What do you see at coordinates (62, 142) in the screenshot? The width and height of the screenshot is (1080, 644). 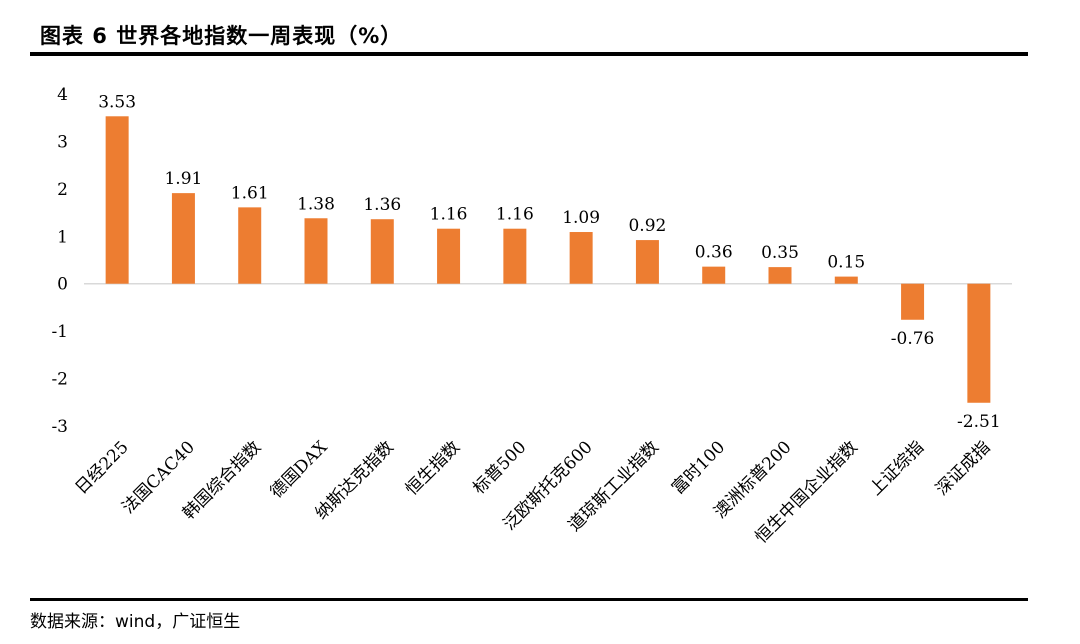 I see `y-tick-label: 3` at bounding box center [62, 142].